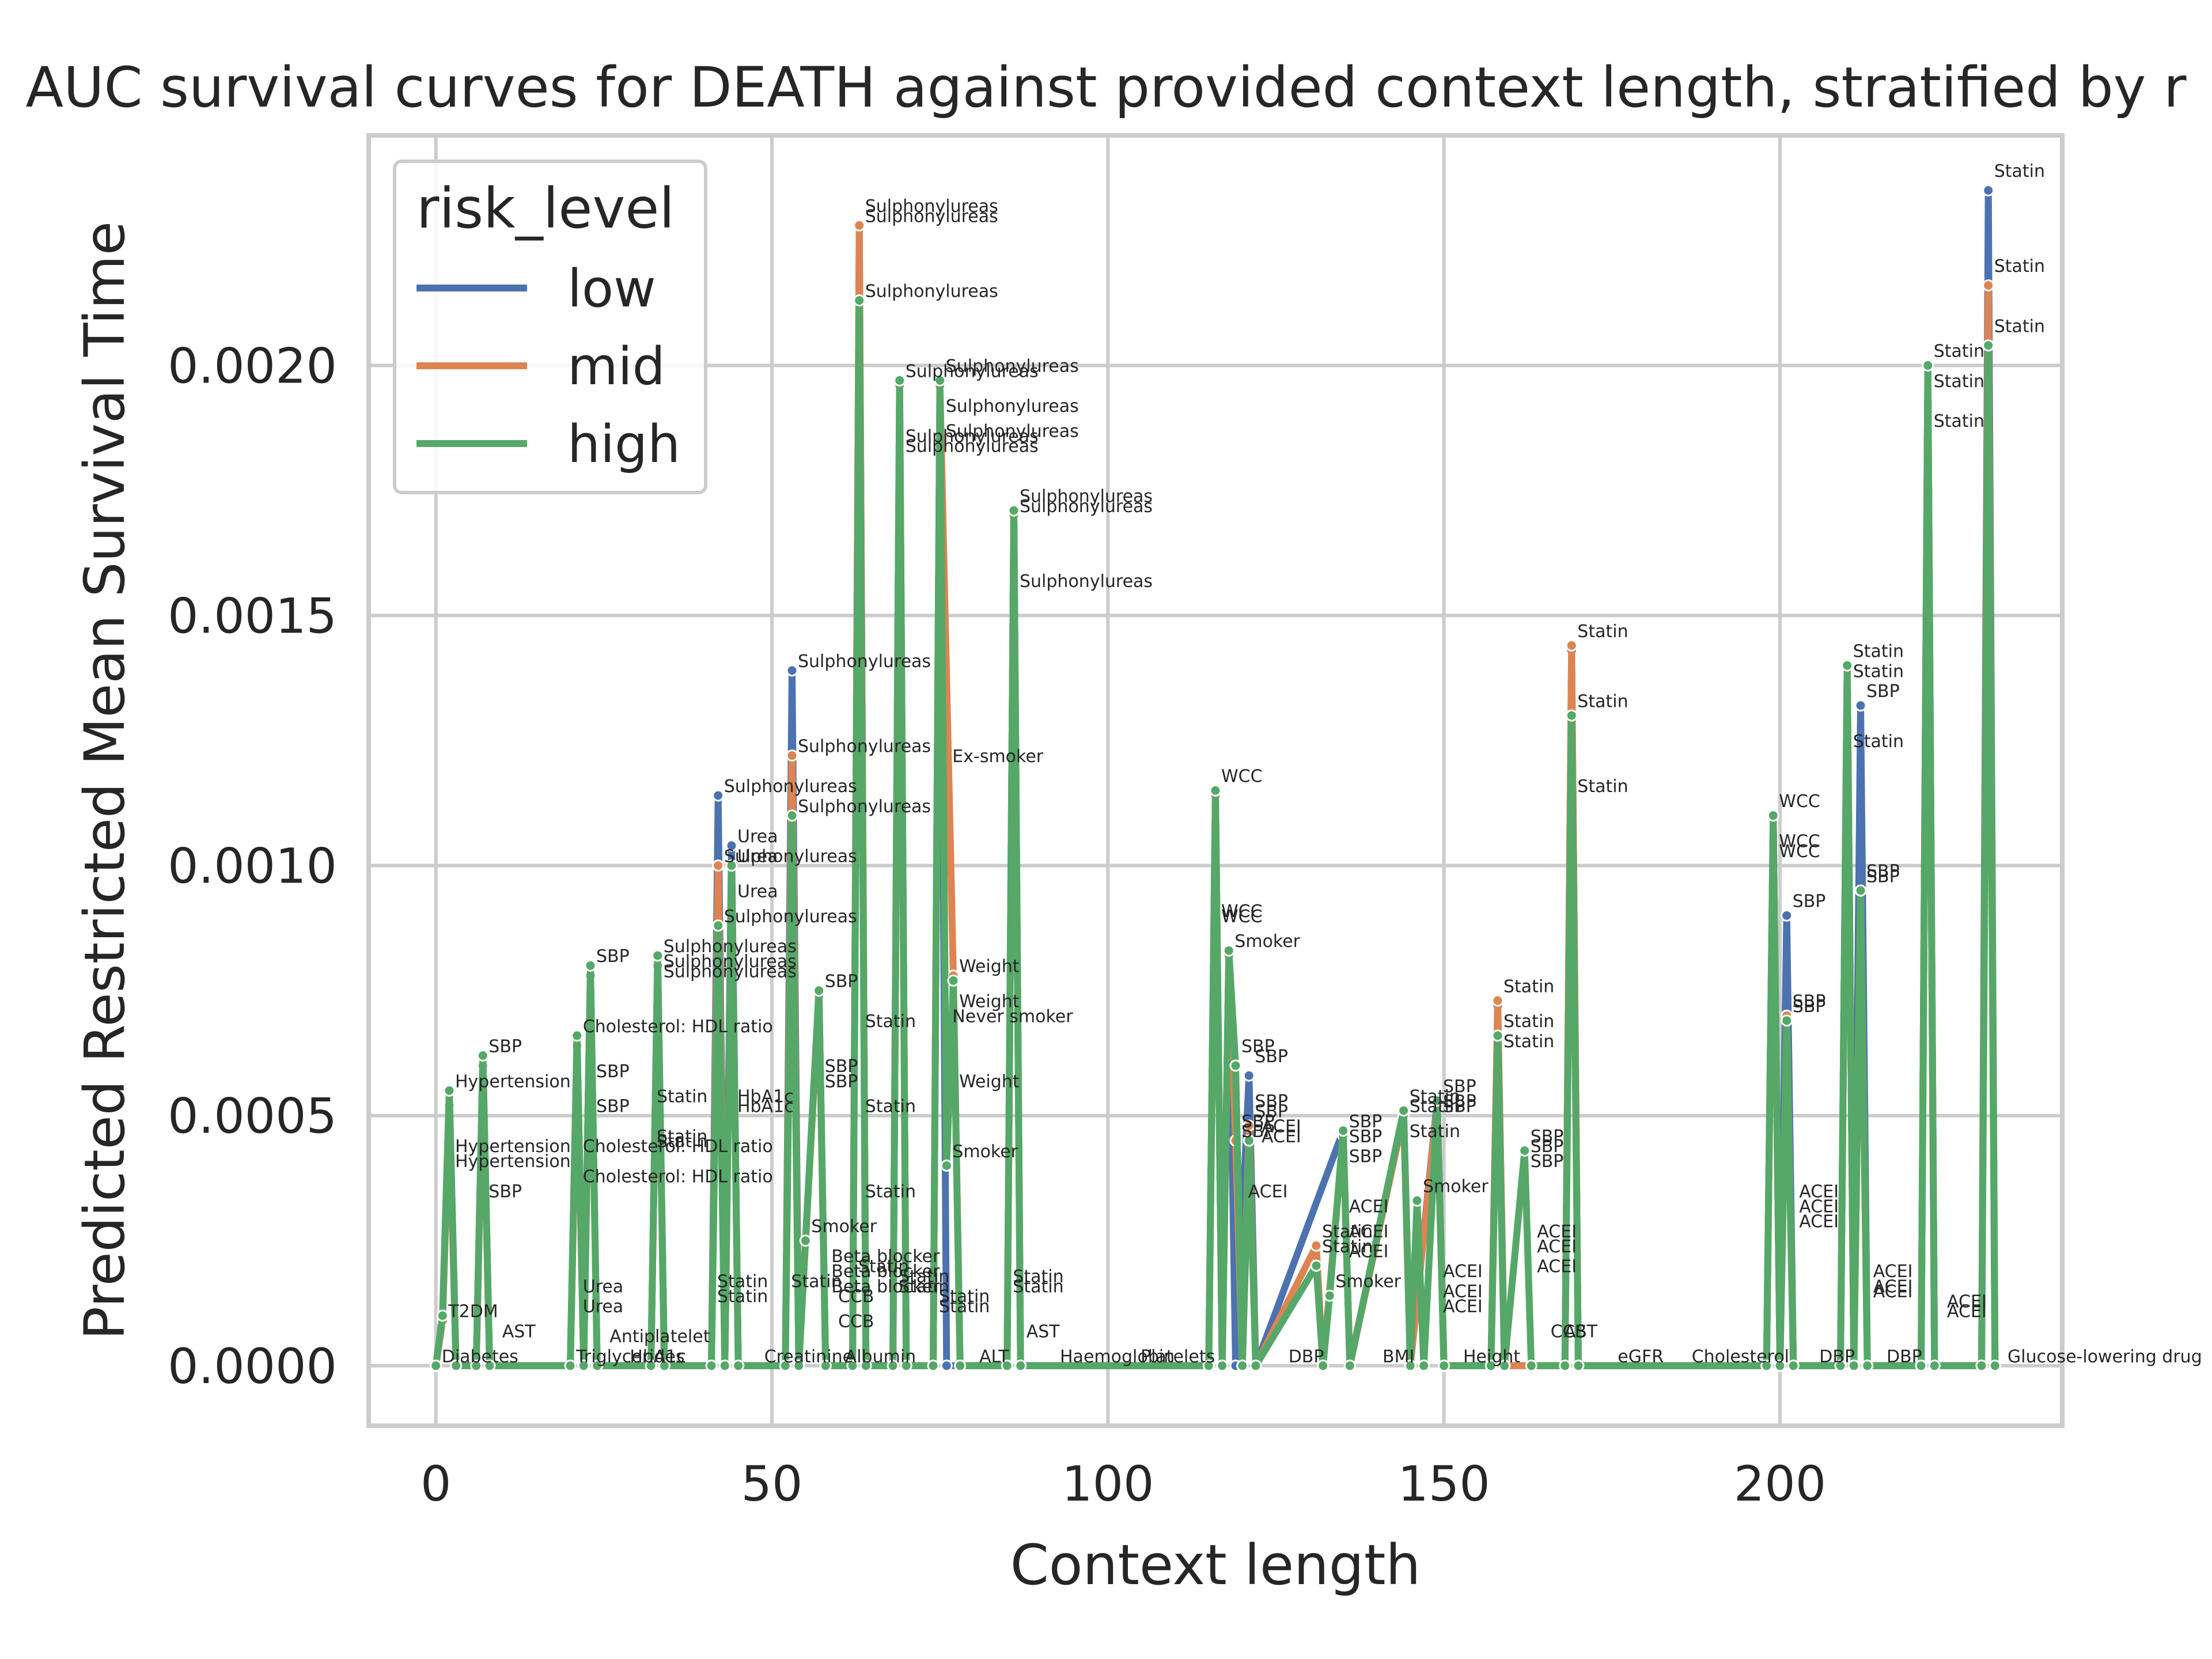 This screenshot has height=1659, width=2212. What do you see at coordinates (545, 208) in the screenshot?
I see `legend-title: risk_level` at bounding box center [545, 208].